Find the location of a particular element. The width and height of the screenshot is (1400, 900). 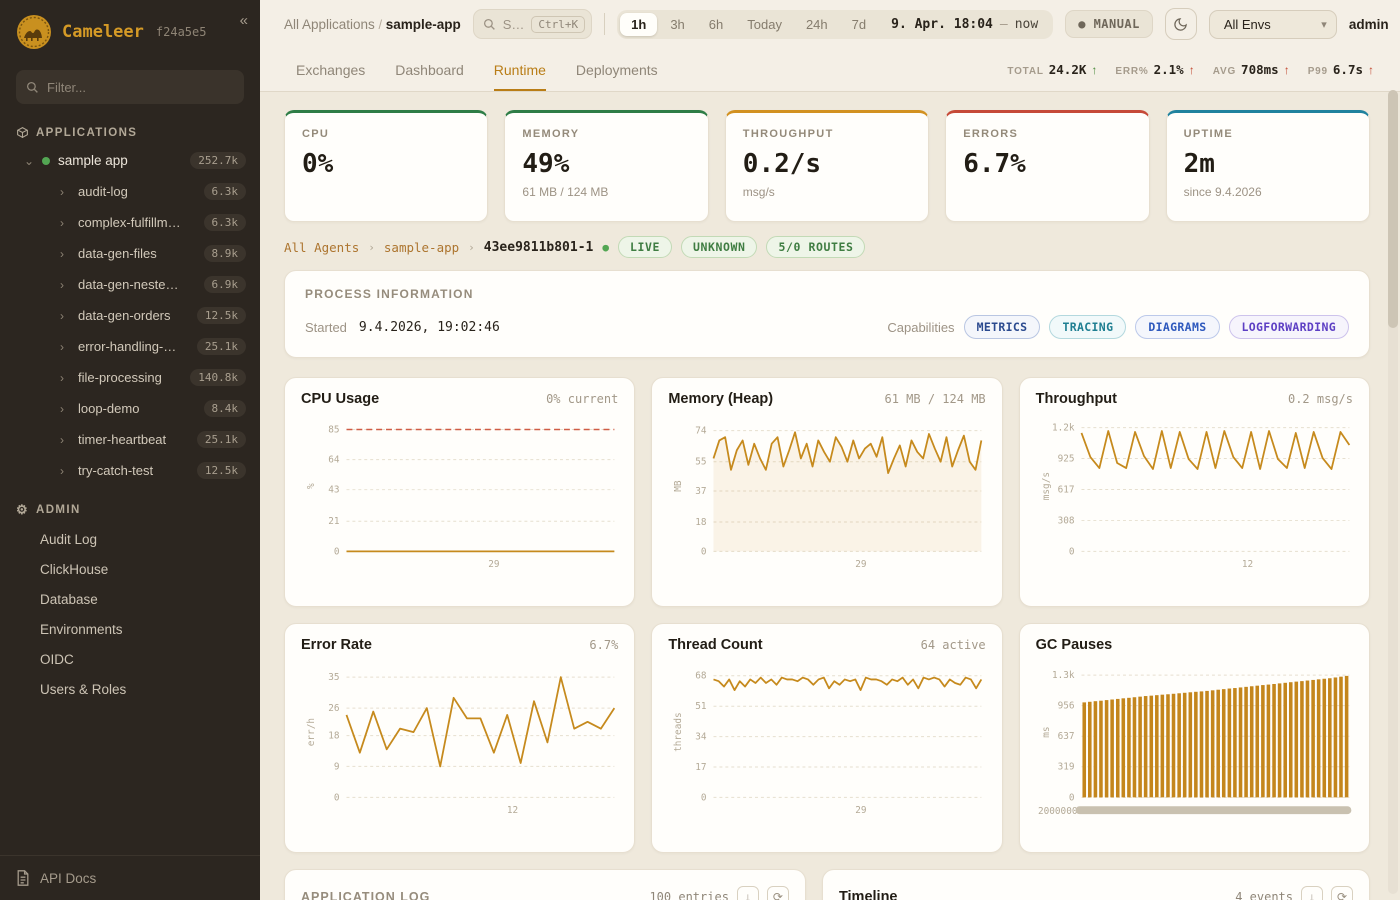

sidebar-item-clickhouse: ClickHouse is located at coordinates (74, 569).